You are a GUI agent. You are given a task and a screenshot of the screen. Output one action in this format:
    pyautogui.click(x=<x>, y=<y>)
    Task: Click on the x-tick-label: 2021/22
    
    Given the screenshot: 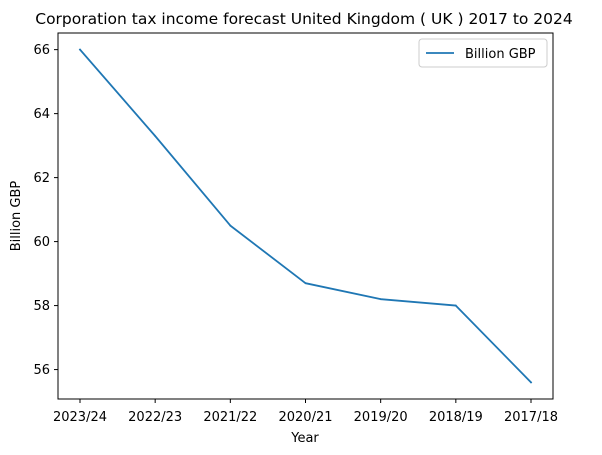 What is the action you would take?
    pyautogui.click(x=230, y=417)
    